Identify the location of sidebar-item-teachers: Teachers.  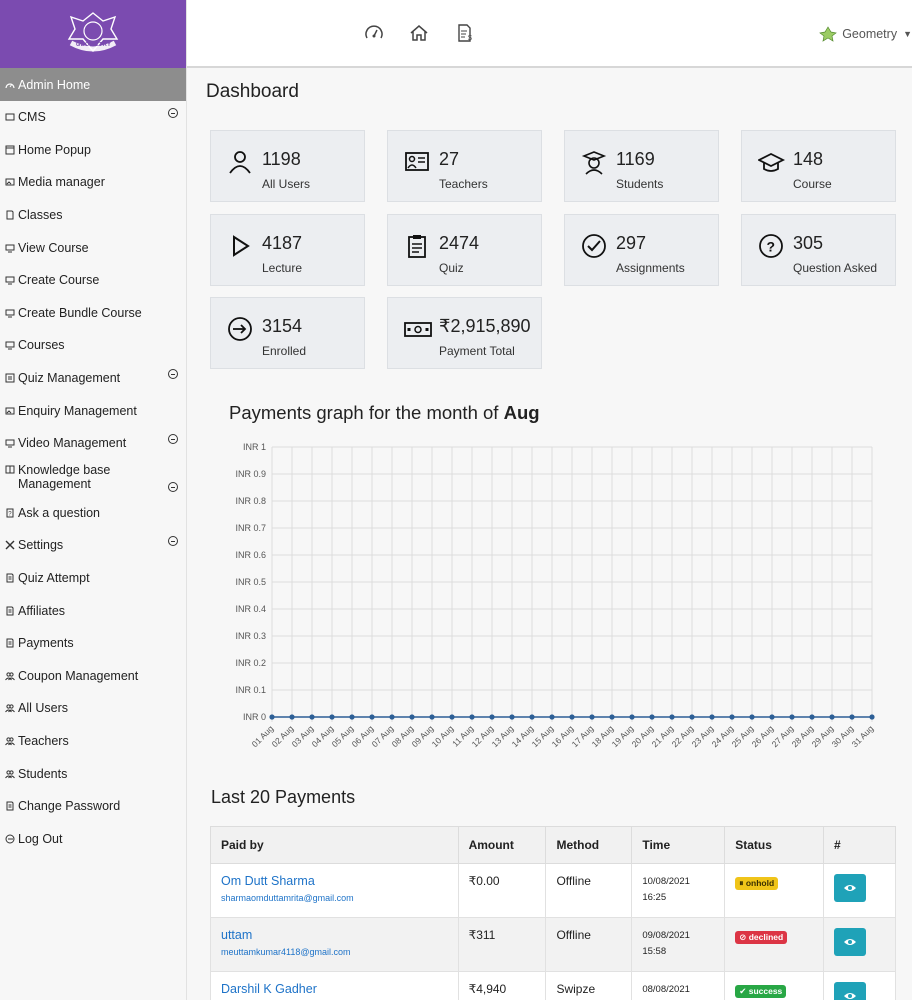
(93, 741).